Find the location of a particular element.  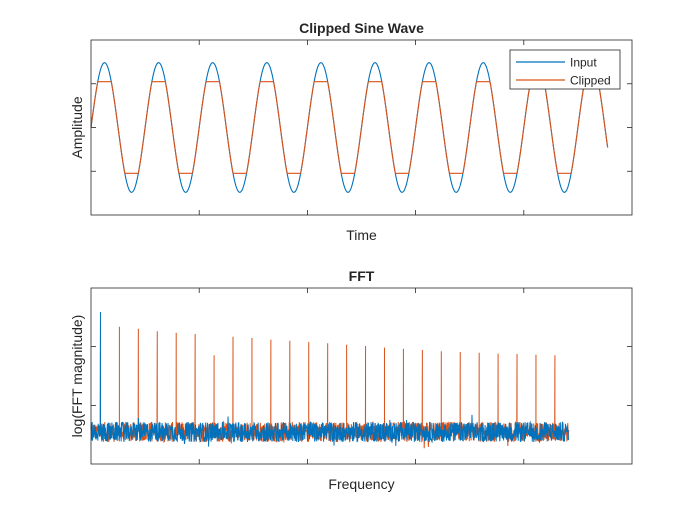

series-line-clipped is located at coordinates (349, 127).